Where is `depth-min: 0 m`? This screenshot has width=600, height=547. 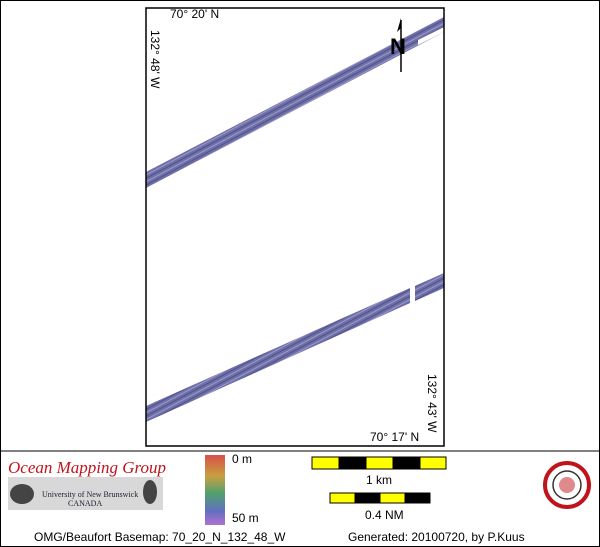
depth-min: 0 m is located at coordinates (242, 459).